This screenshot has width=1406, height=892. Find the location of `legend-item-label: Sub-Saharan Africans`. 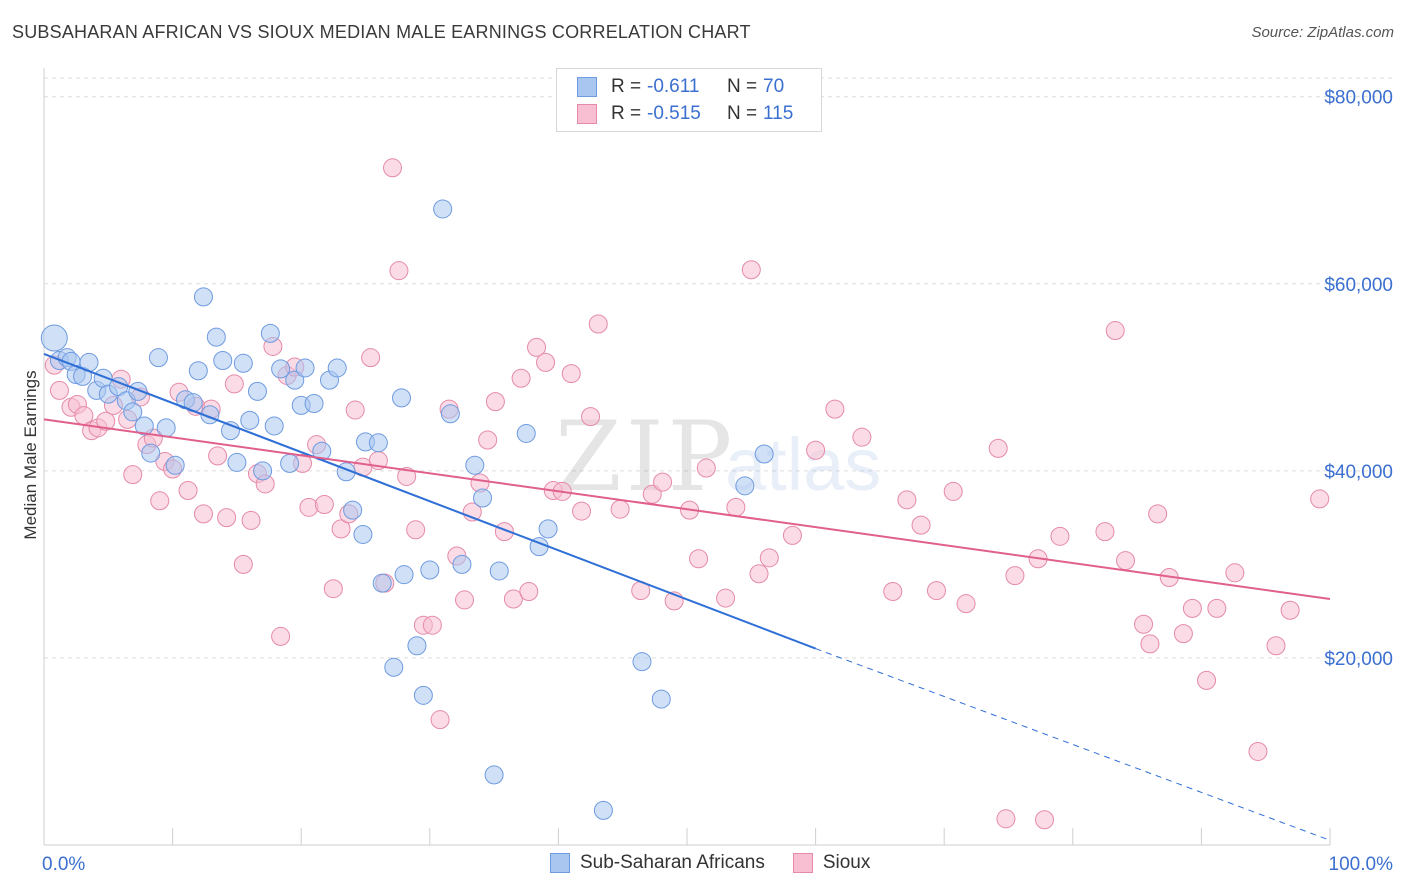

legend-item-label: Sub-Saharan Africans is located at coordinates (672, 862).